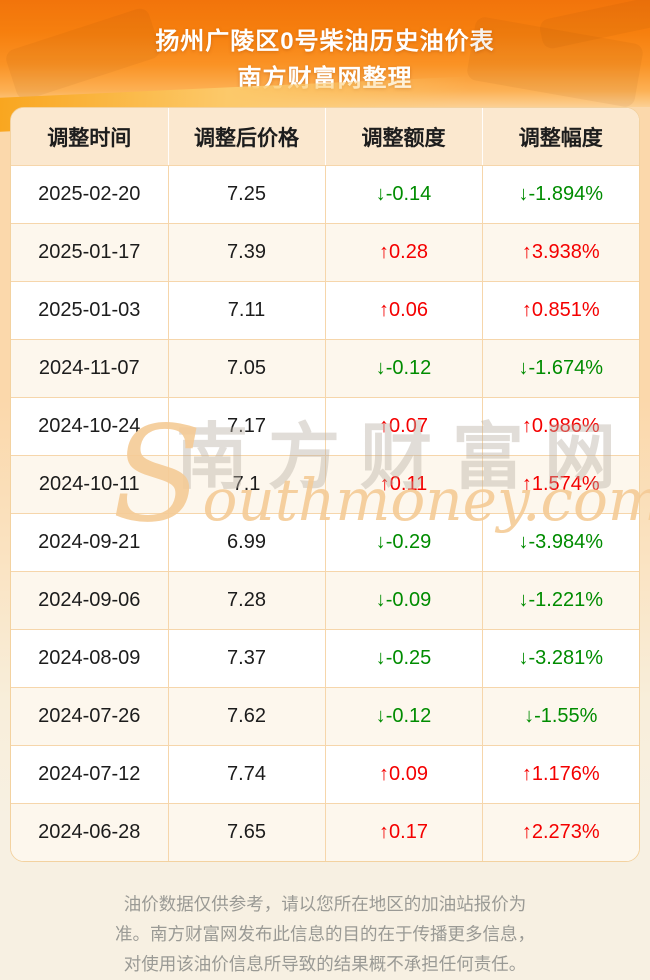 Image resolution: width=650 pixels, height=980 pixels. I want to click on cell-date: 2024-07-12, so click(90, 774).